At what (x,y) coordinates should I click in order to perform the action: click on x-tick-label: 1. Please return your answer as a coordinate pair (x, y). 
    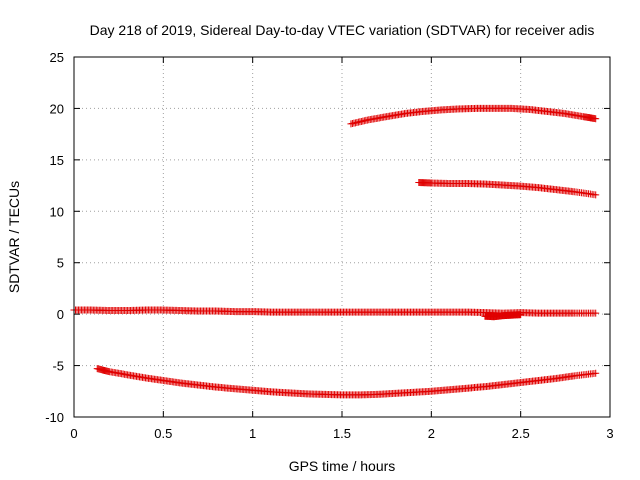
    Looking at the image, I should click on (252, 433).